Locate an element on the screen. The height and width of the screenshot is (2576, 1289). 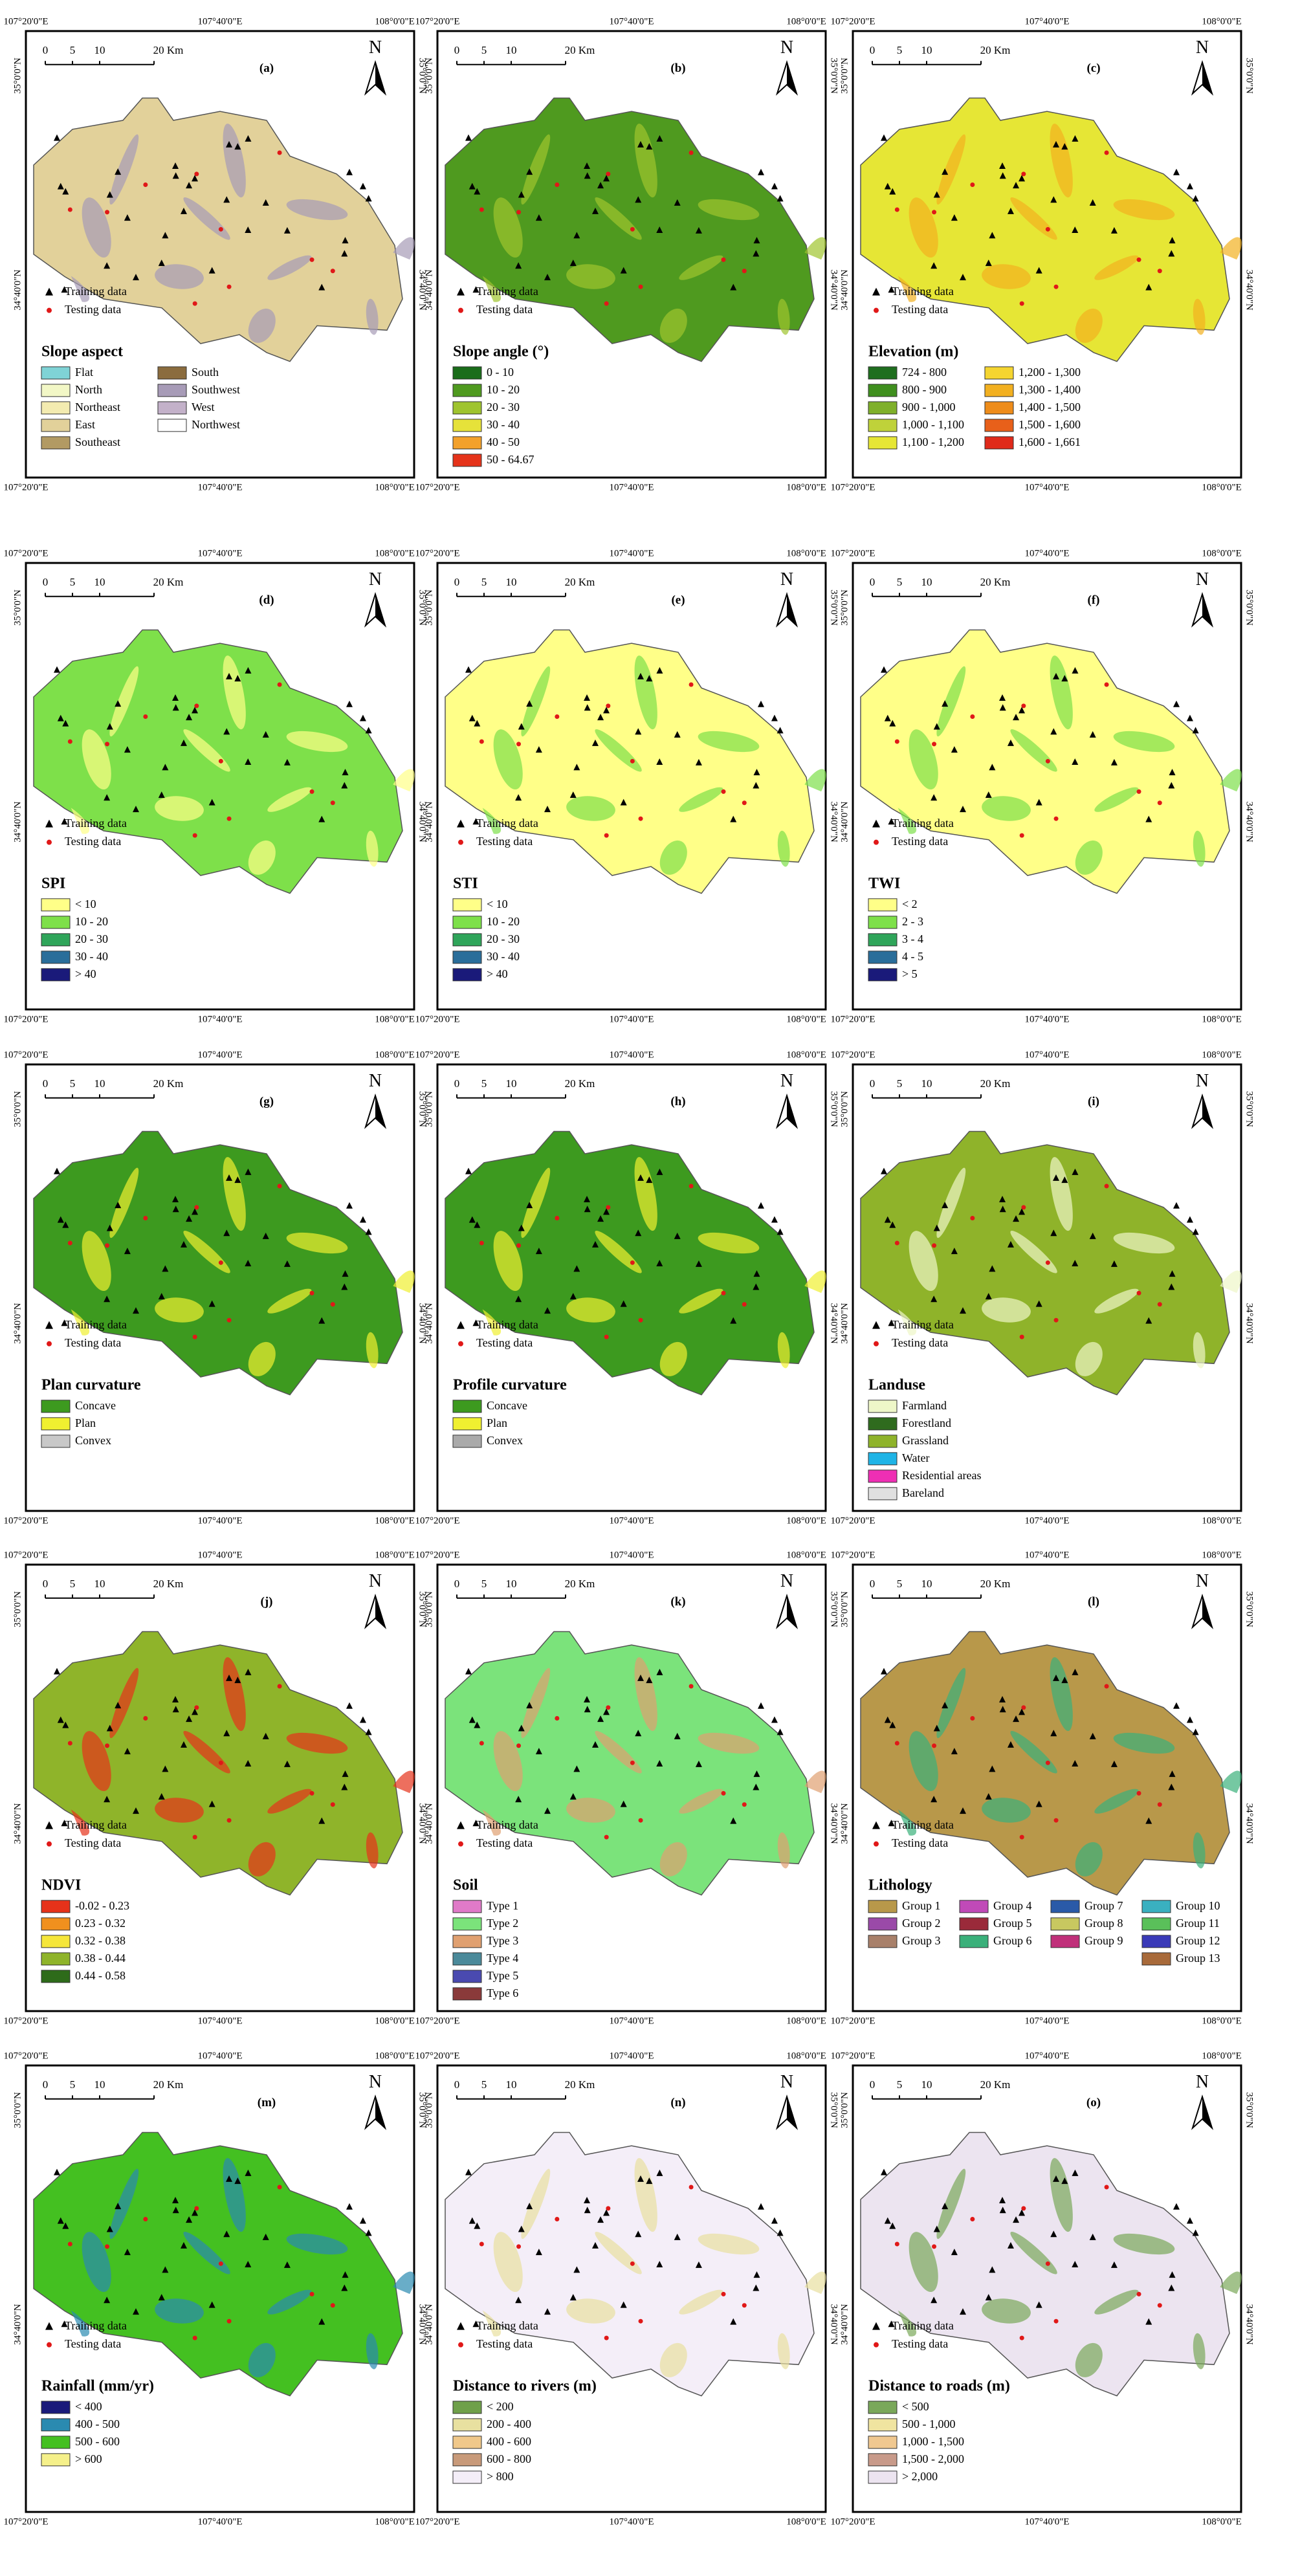
right-coord-label: 35°0'0"N is located at coordinates (423, 1109).